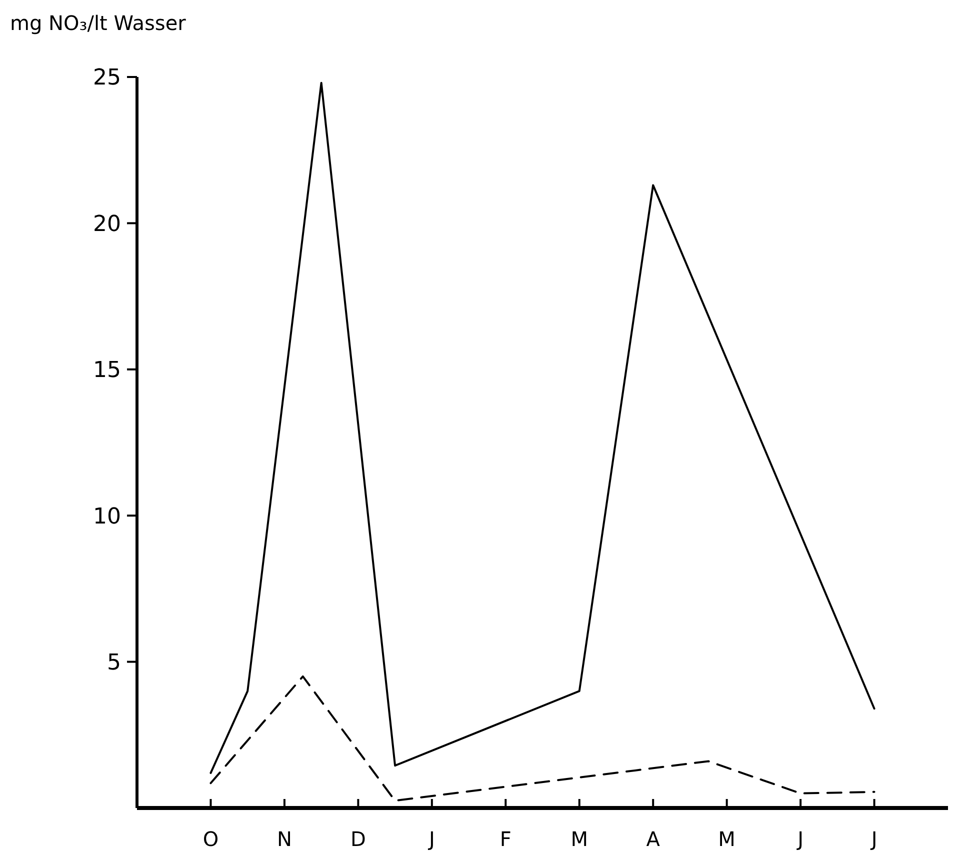  What do you see at coordinates (284, 839) in the screenshot?
I see `x-tick-label: N` at bounding box center [284, 839].